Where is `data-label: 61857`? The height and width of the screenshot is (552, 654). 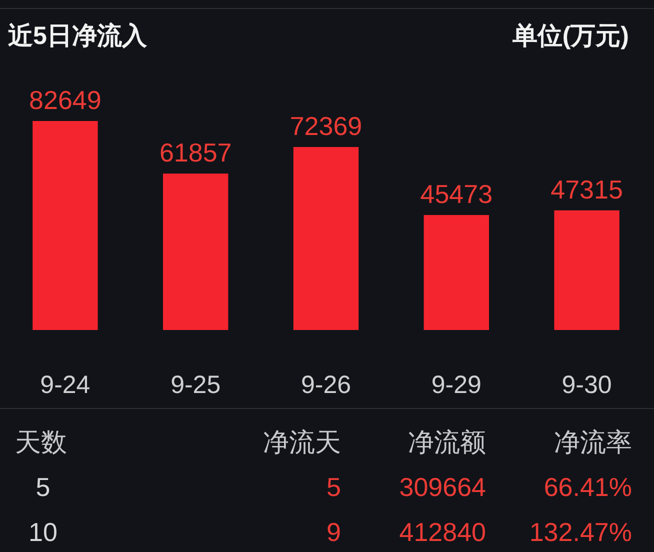 data-label: 61857 is located at coordinates (195, 153).